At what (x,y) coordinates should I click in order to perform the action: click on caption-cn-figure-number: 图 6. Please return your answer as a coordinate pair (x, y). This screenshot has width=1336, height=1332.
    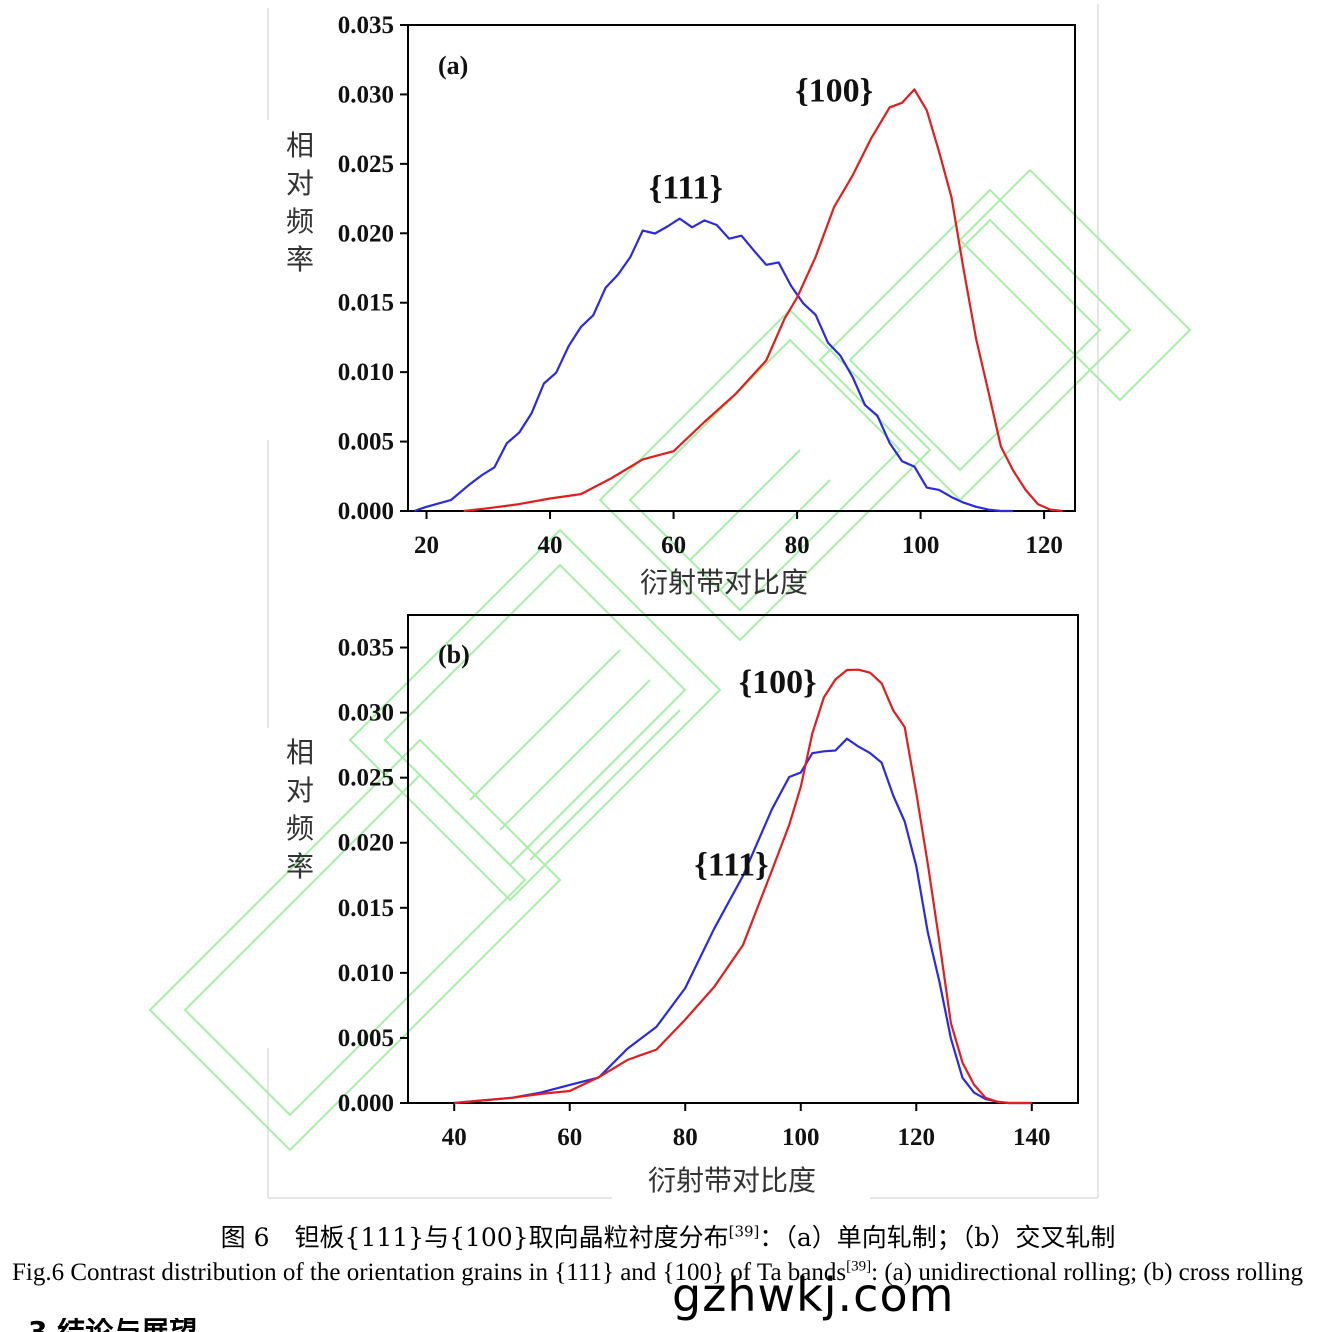
    Looking at the image, I should click on (245, 1237).